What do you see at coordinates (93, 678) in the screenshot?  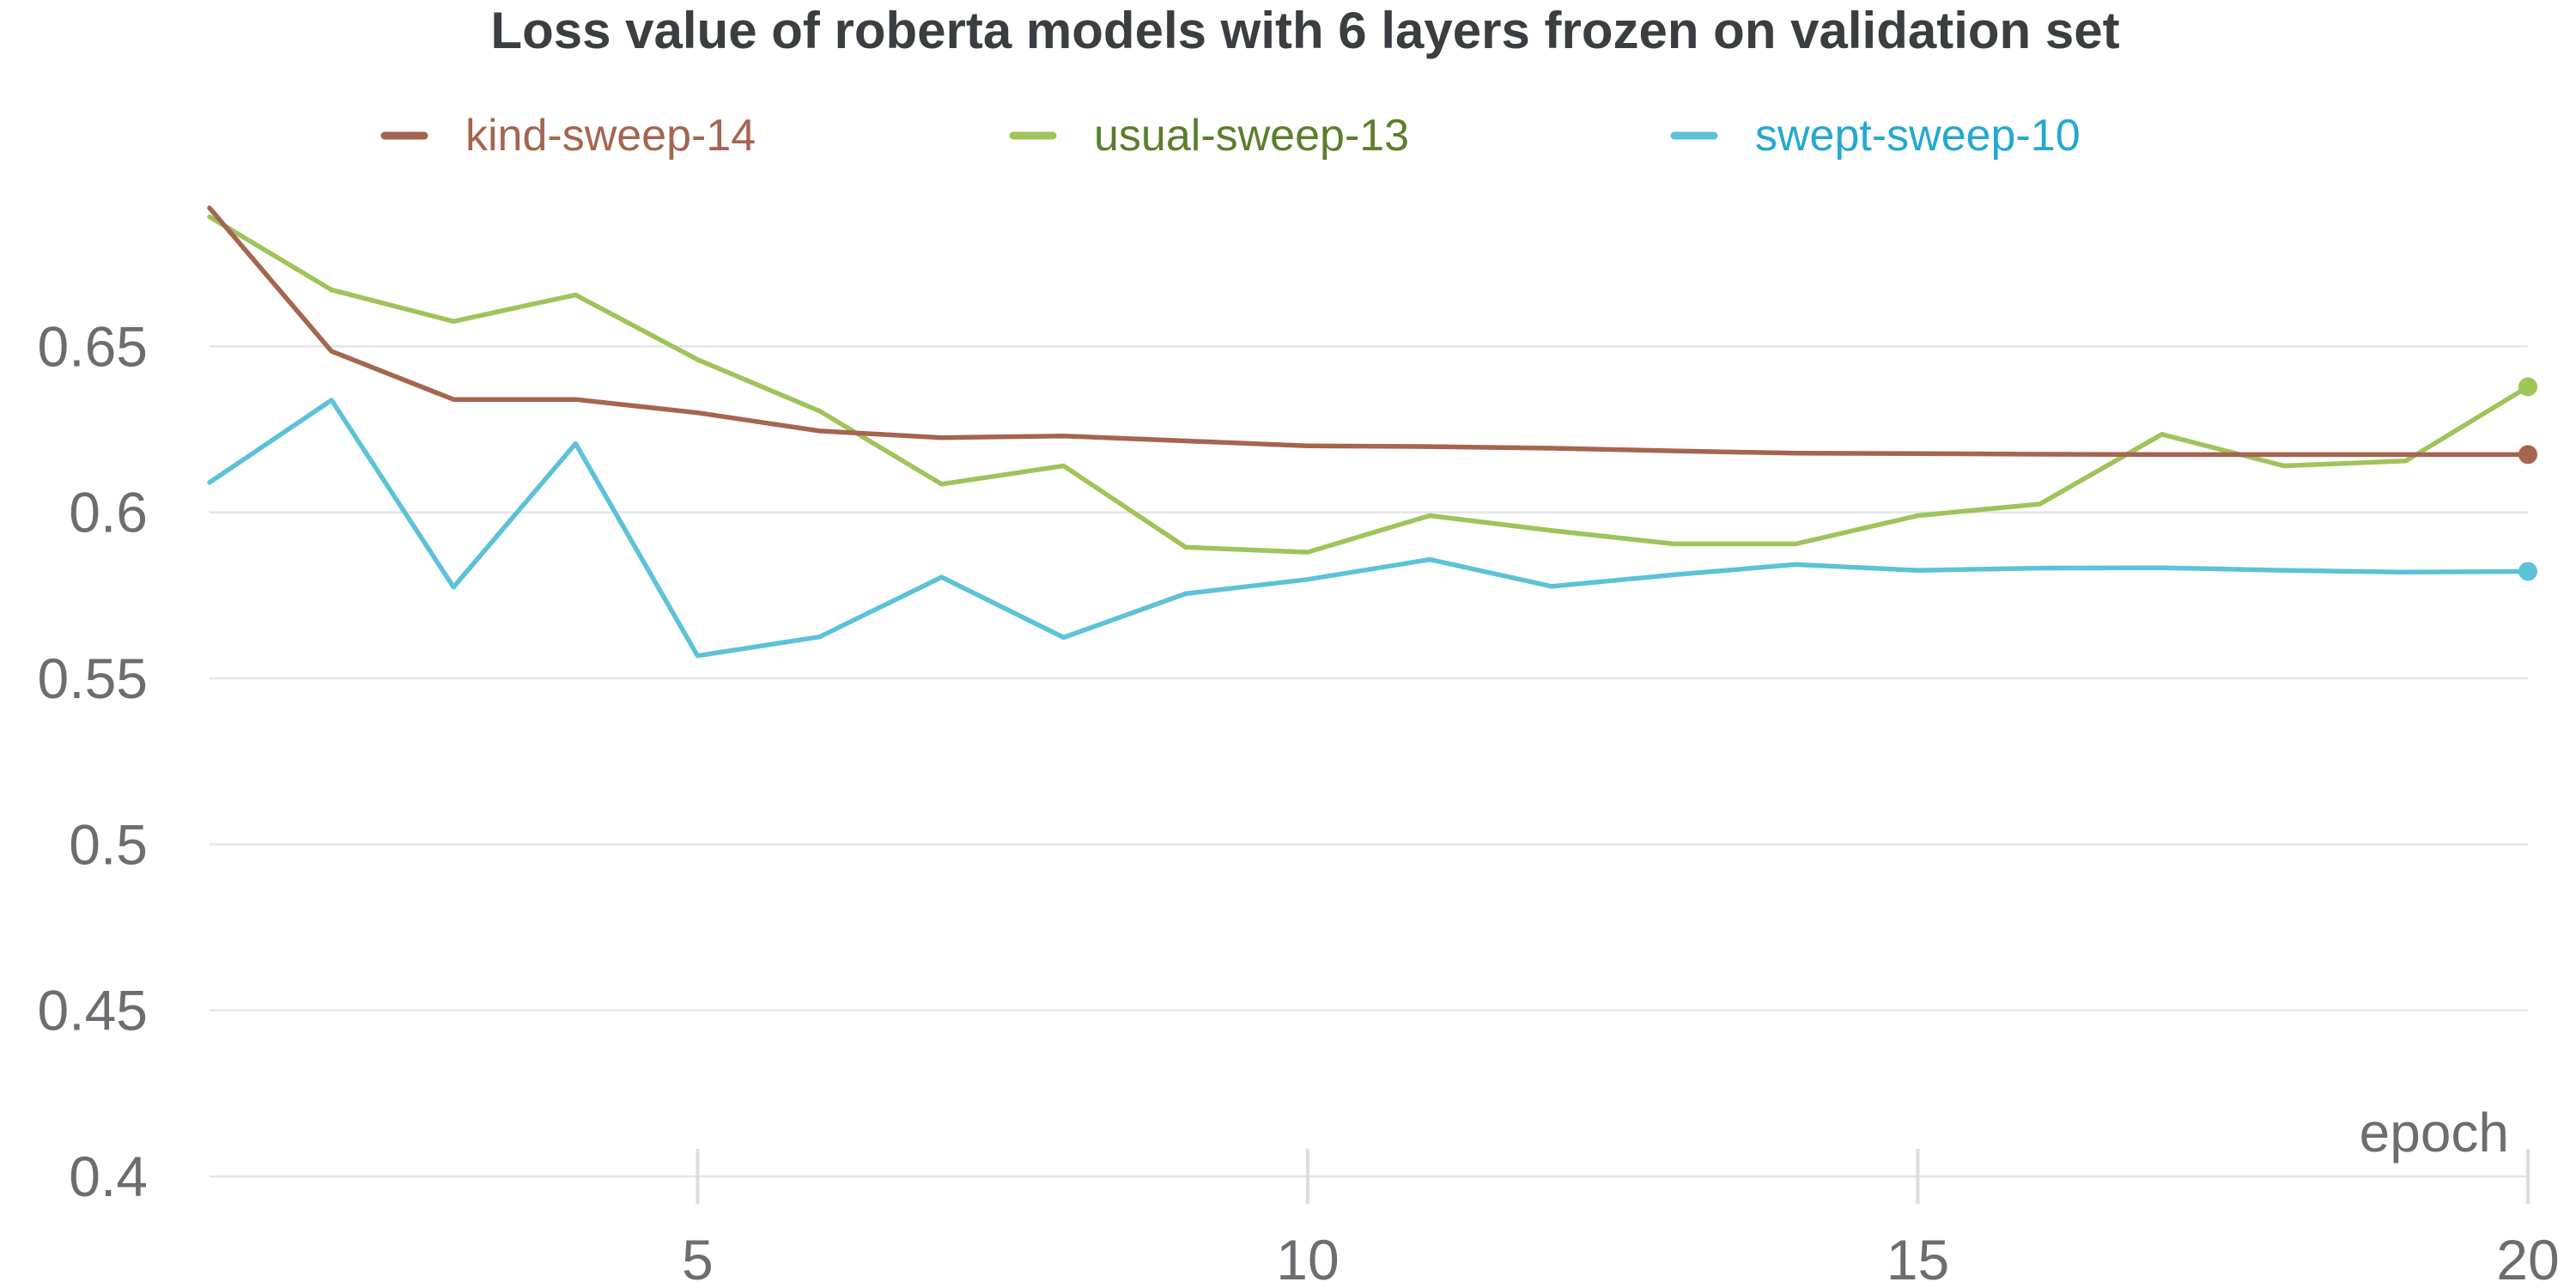 I see `y-tick-label: 0.55` at bounding box center [93, 678].